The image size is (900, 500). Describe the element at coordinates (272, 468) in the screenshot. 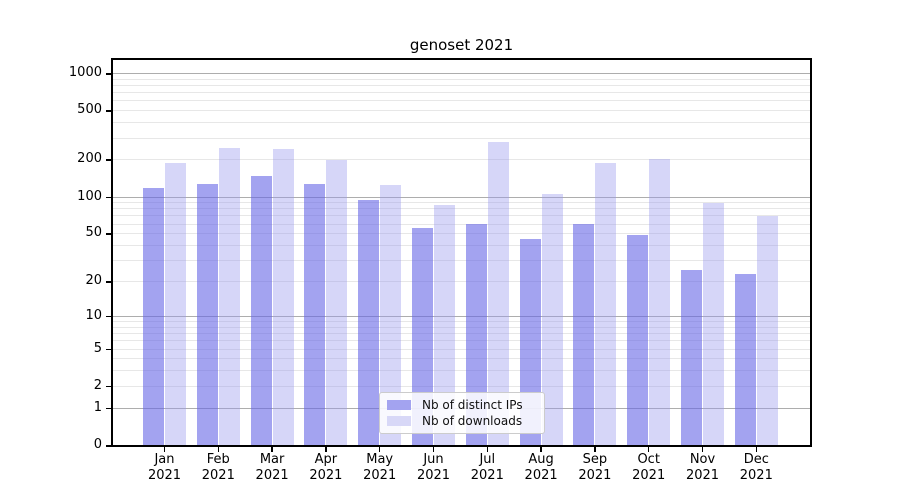

I see `x-tick-label: Mar 2021` at that location.